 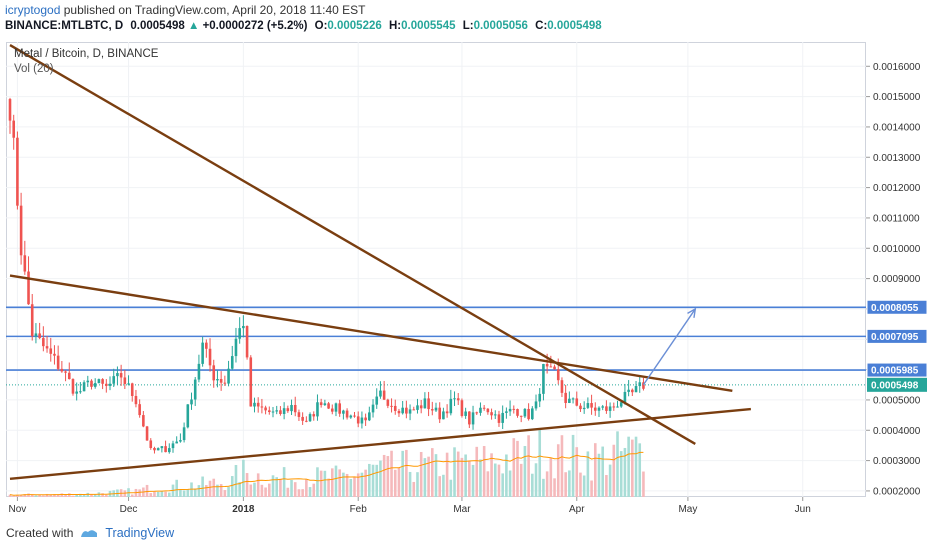 I want to click on author-link: icryptogod, so click(x=33, y=10).